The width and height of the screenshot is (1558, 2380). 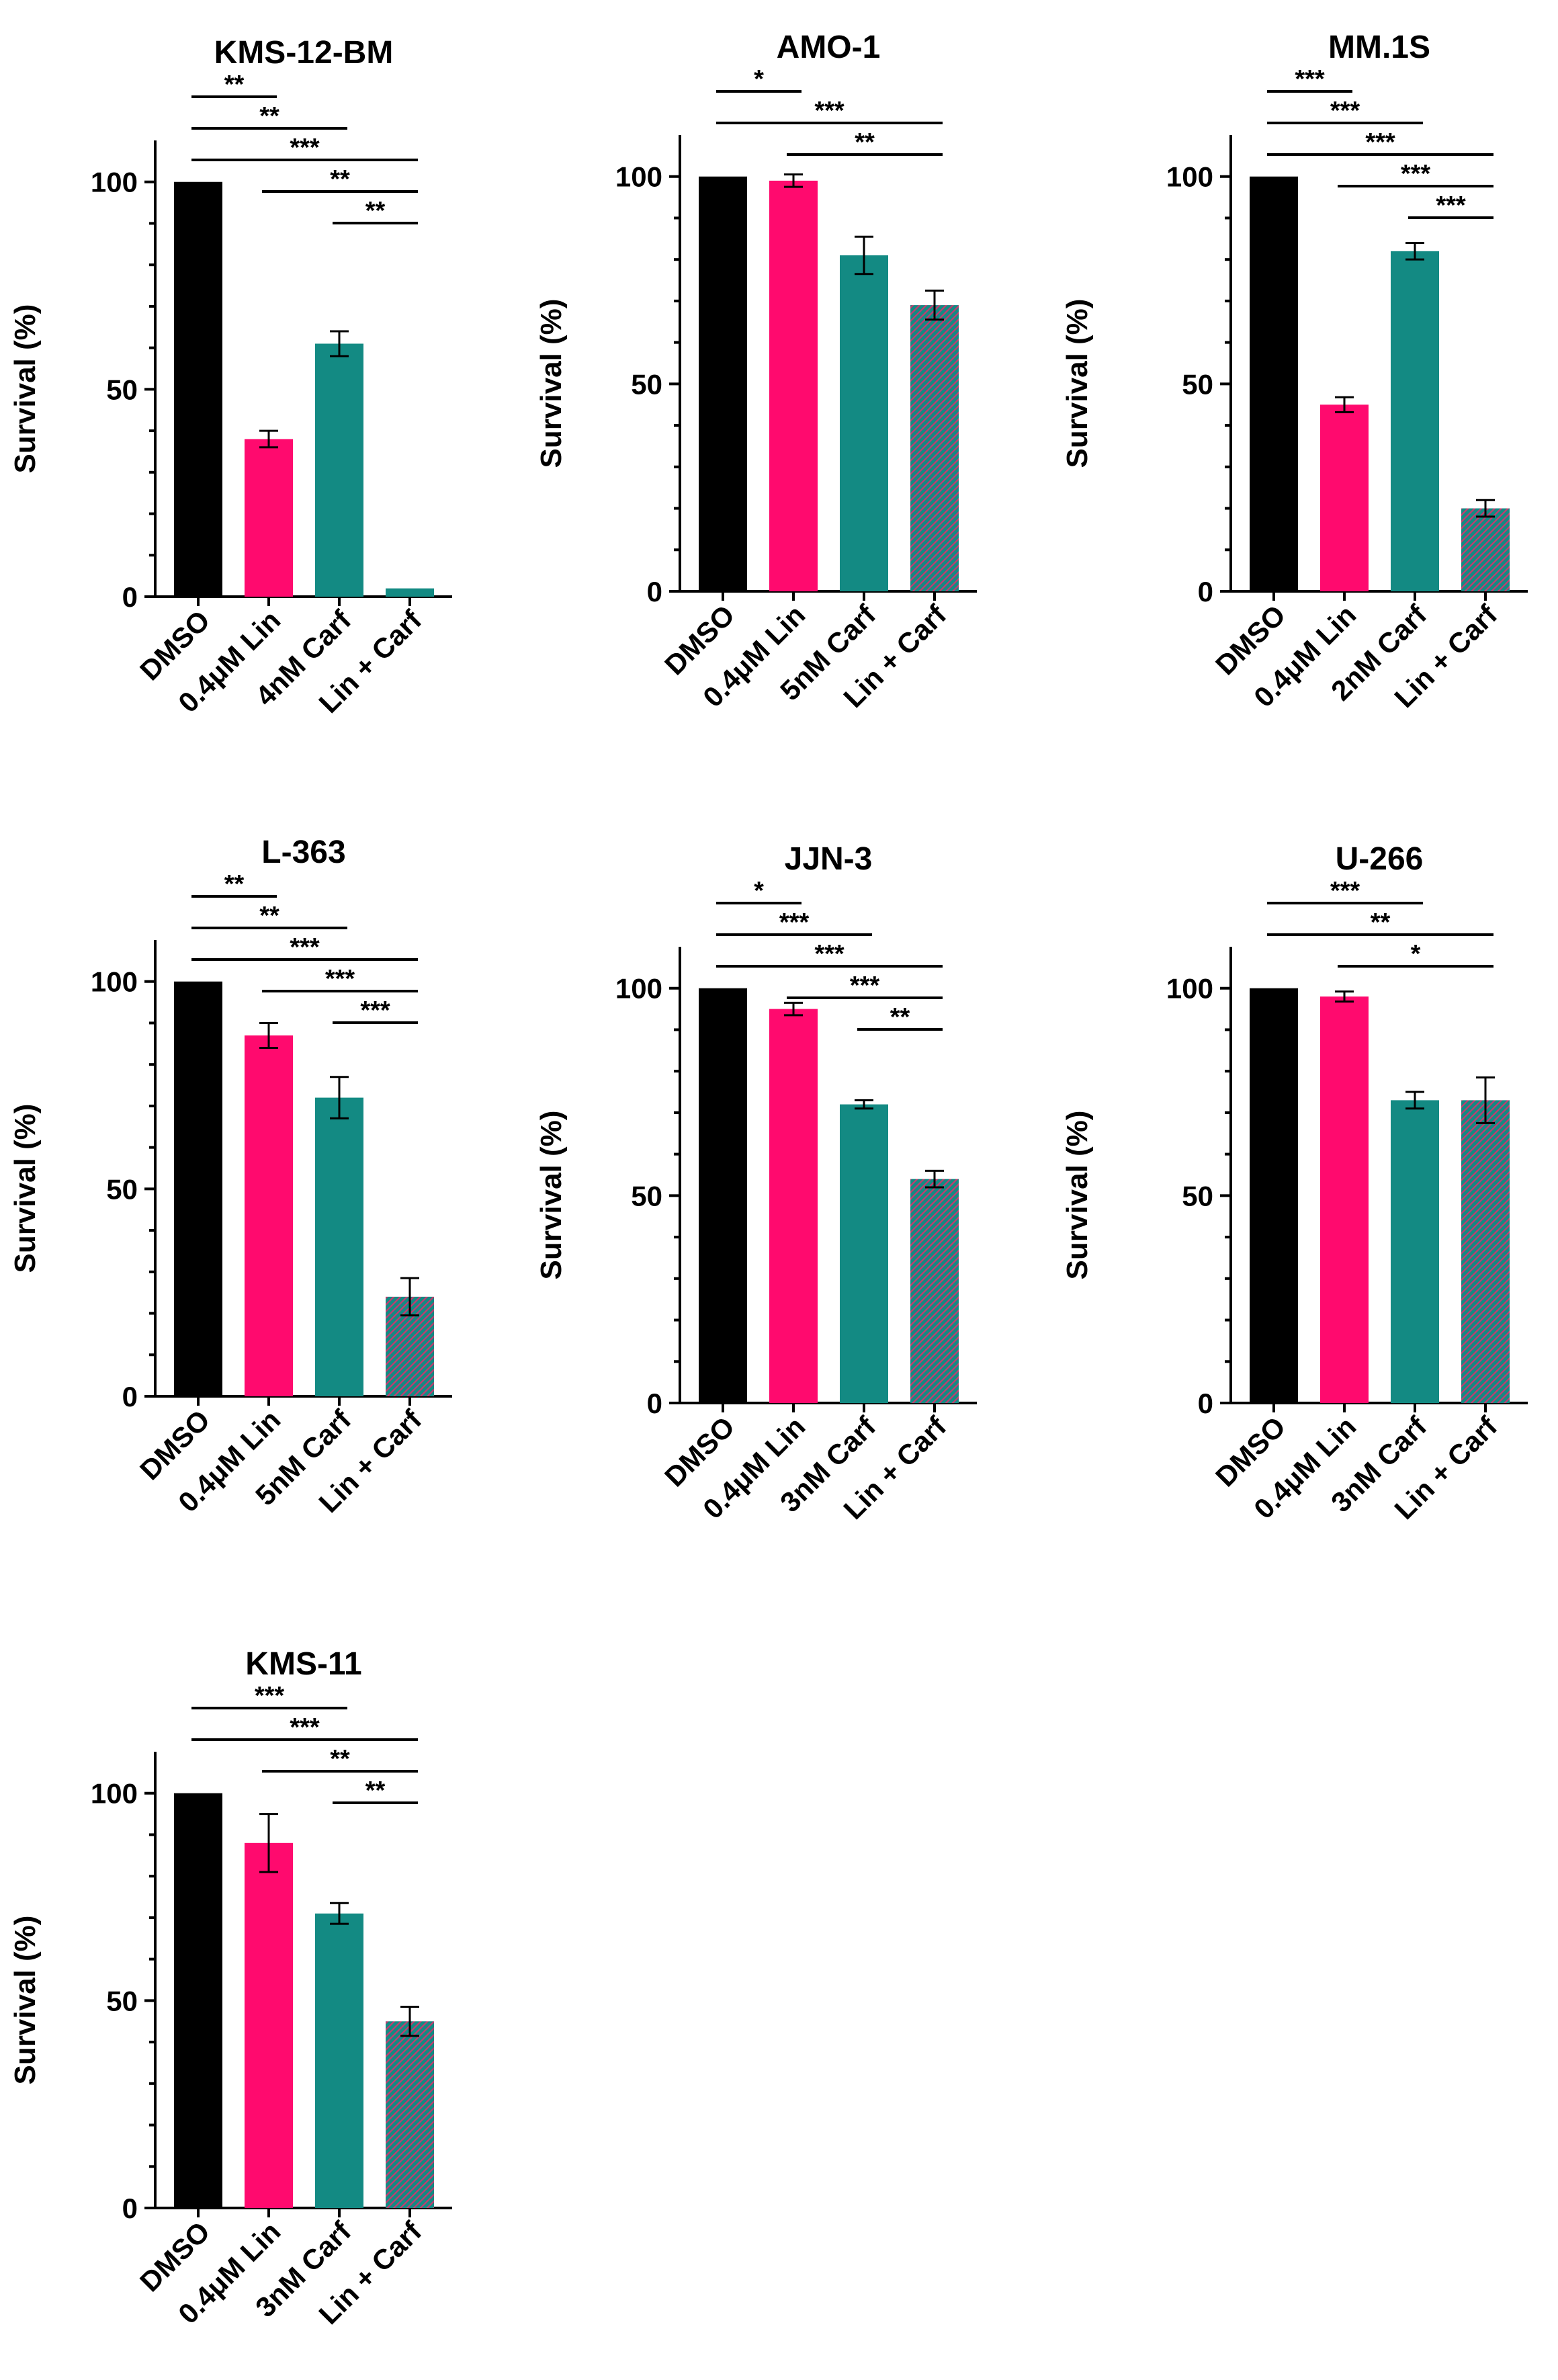 What do you see at coordinates (1379, 47) in the screenshot?
I see `chart-title: MM.1S` at bounding box center [1379, 47].